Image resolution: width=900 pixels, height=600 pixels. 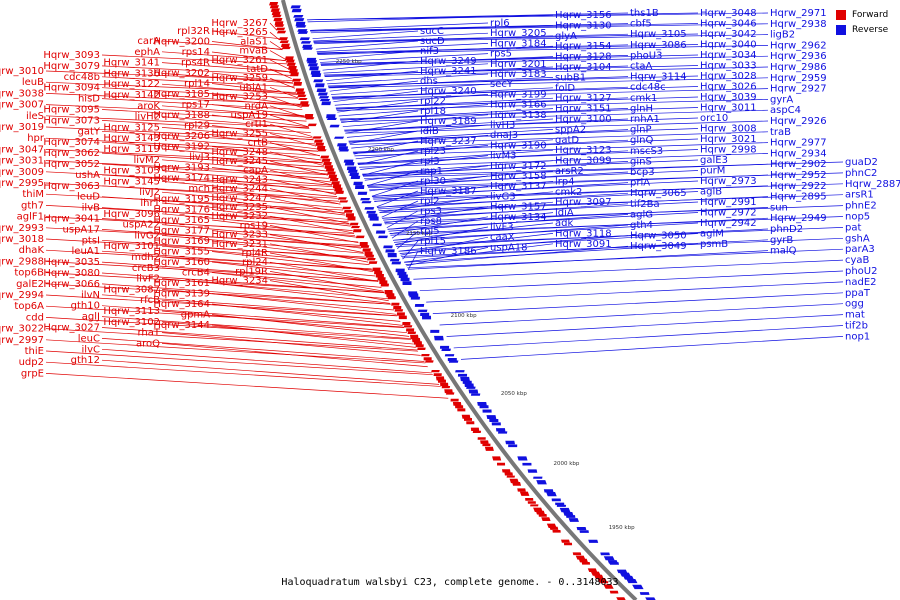 I want to click on gene-label: cdc48b, so click(x=82, y=77).